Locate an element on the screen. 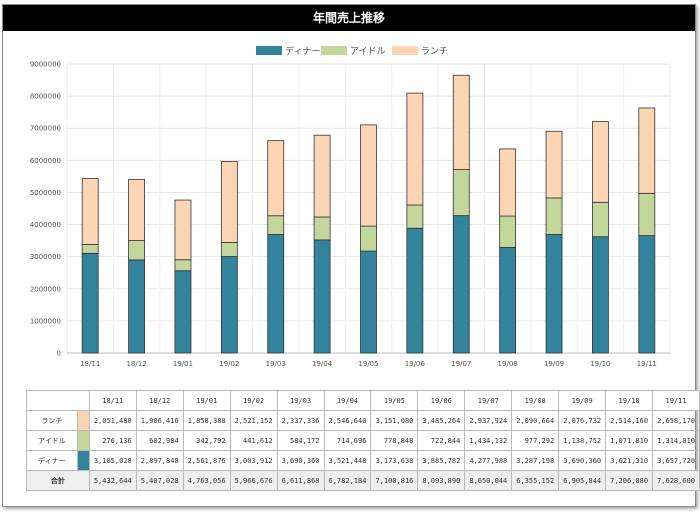 The height and width of the screenshot is (512, 700). x-tick-label: 18/11 is located at coordinates (90, 364).